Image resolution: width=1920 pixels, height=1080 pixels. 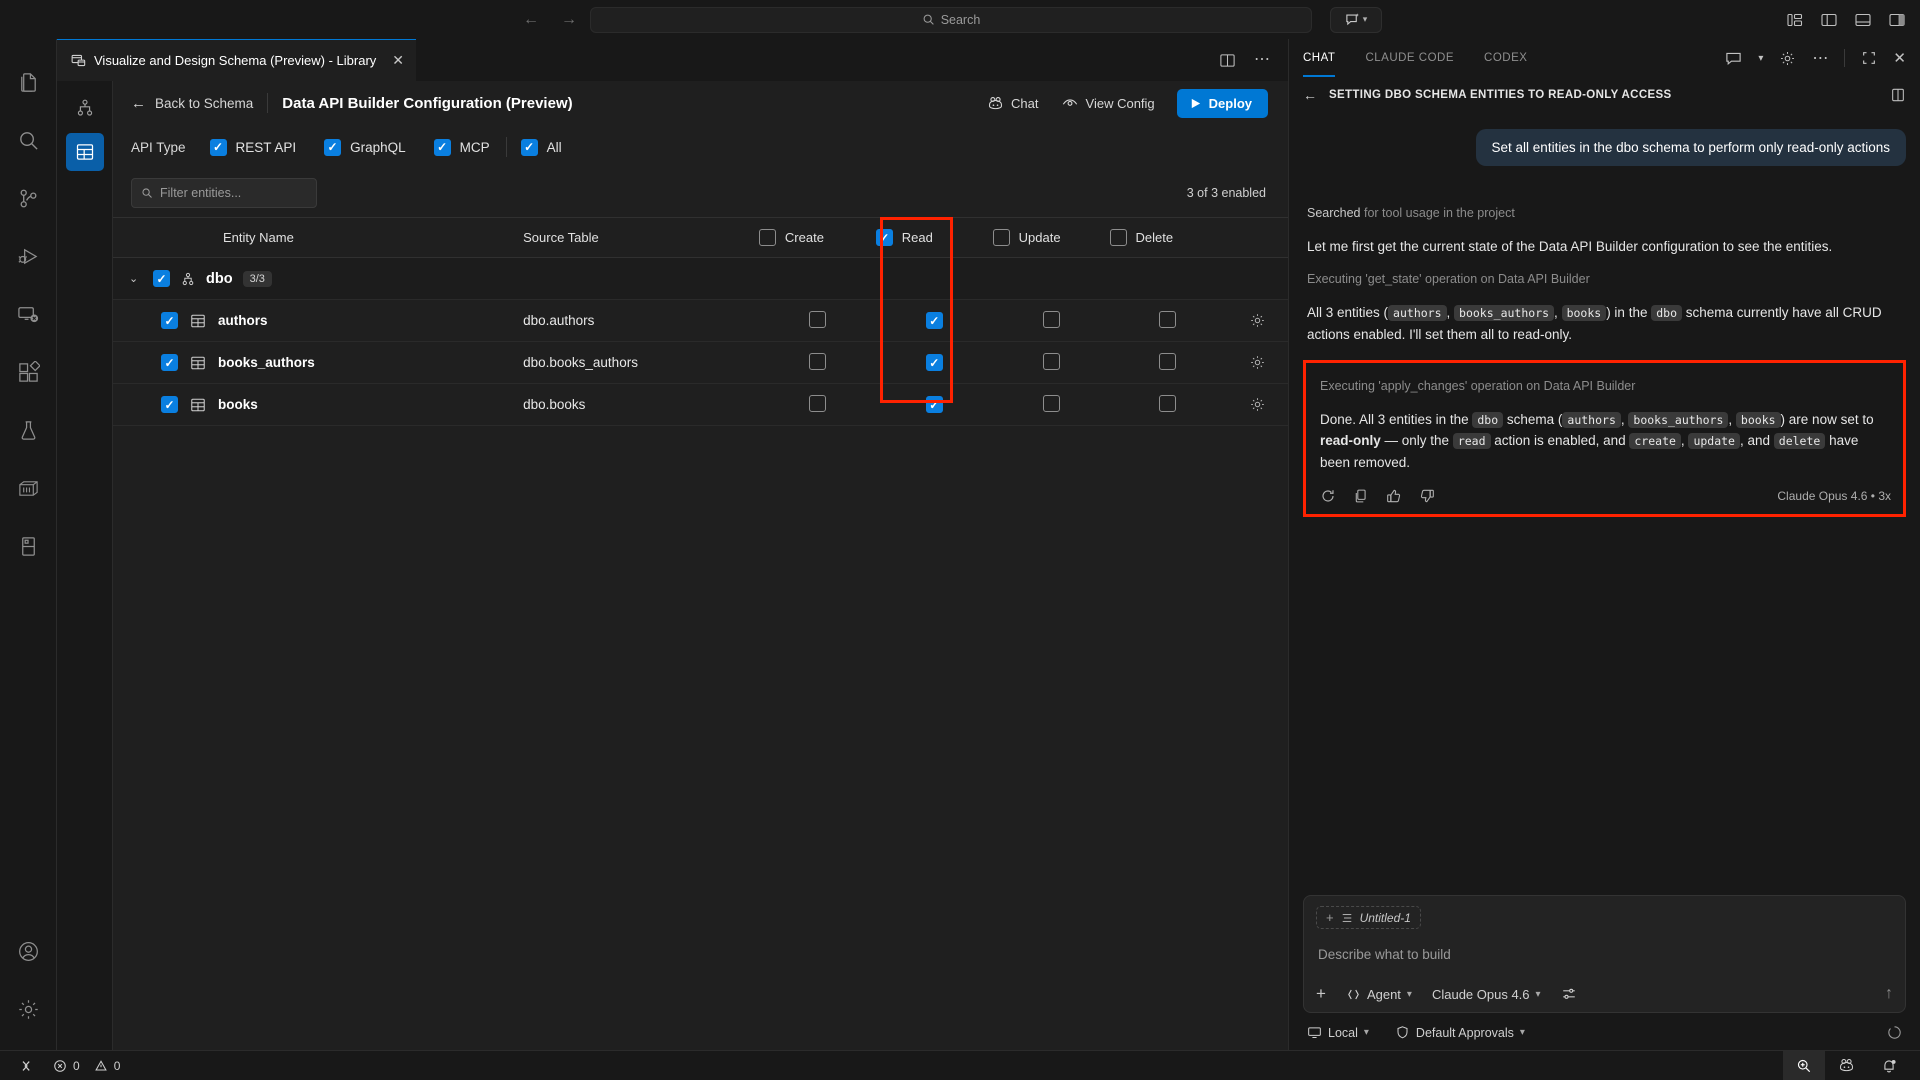 I want to click on api-type-rest-api: REST API, so click(x=252, y=147).